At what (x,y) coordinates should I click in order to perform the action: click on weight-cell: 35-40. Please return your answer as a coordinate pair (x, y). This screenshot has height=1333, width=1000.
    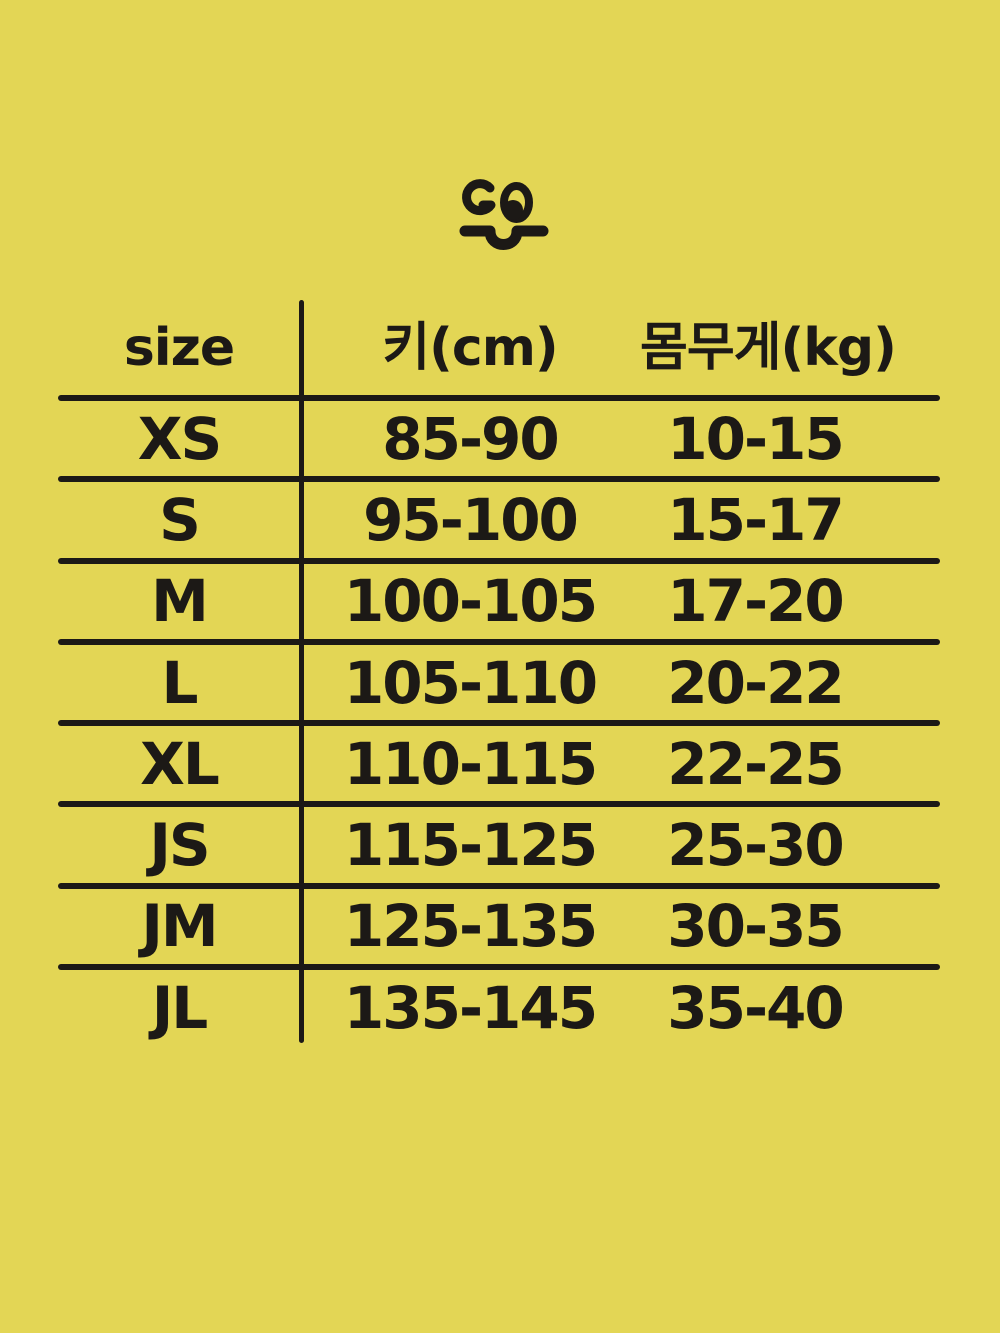
    Looking at the image, I should click on (756, 1007).